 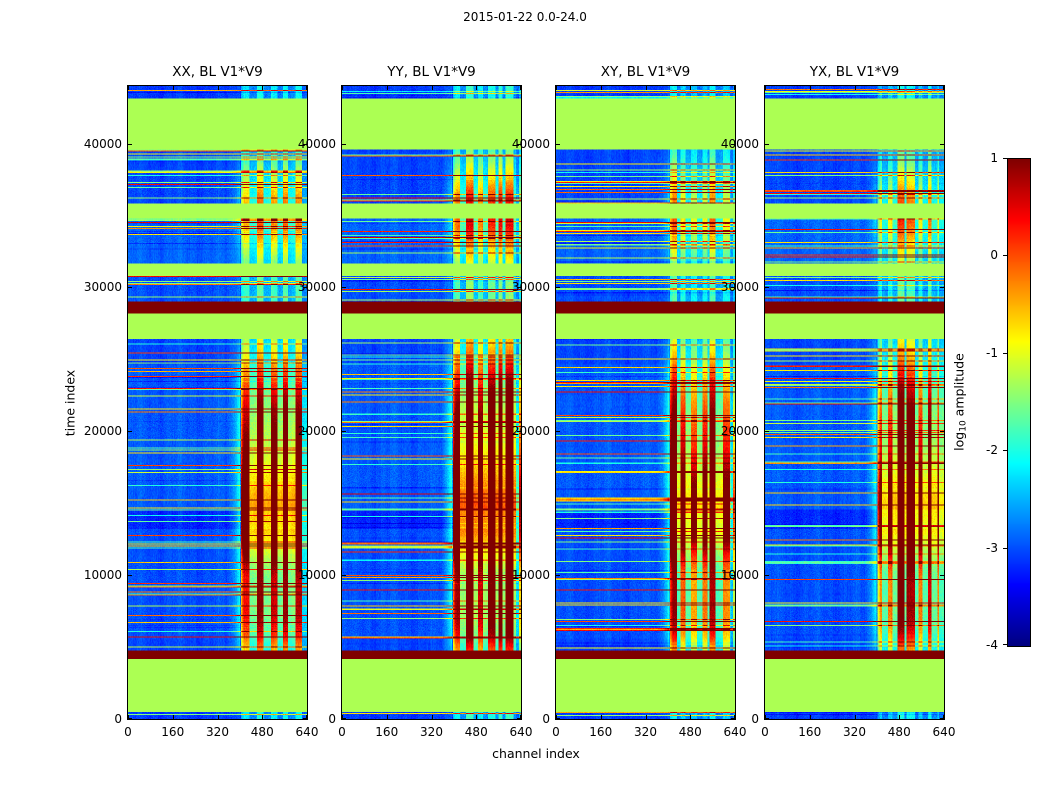 I want to click on colorbar-tick-label: -3, so click(x=992, y=547).